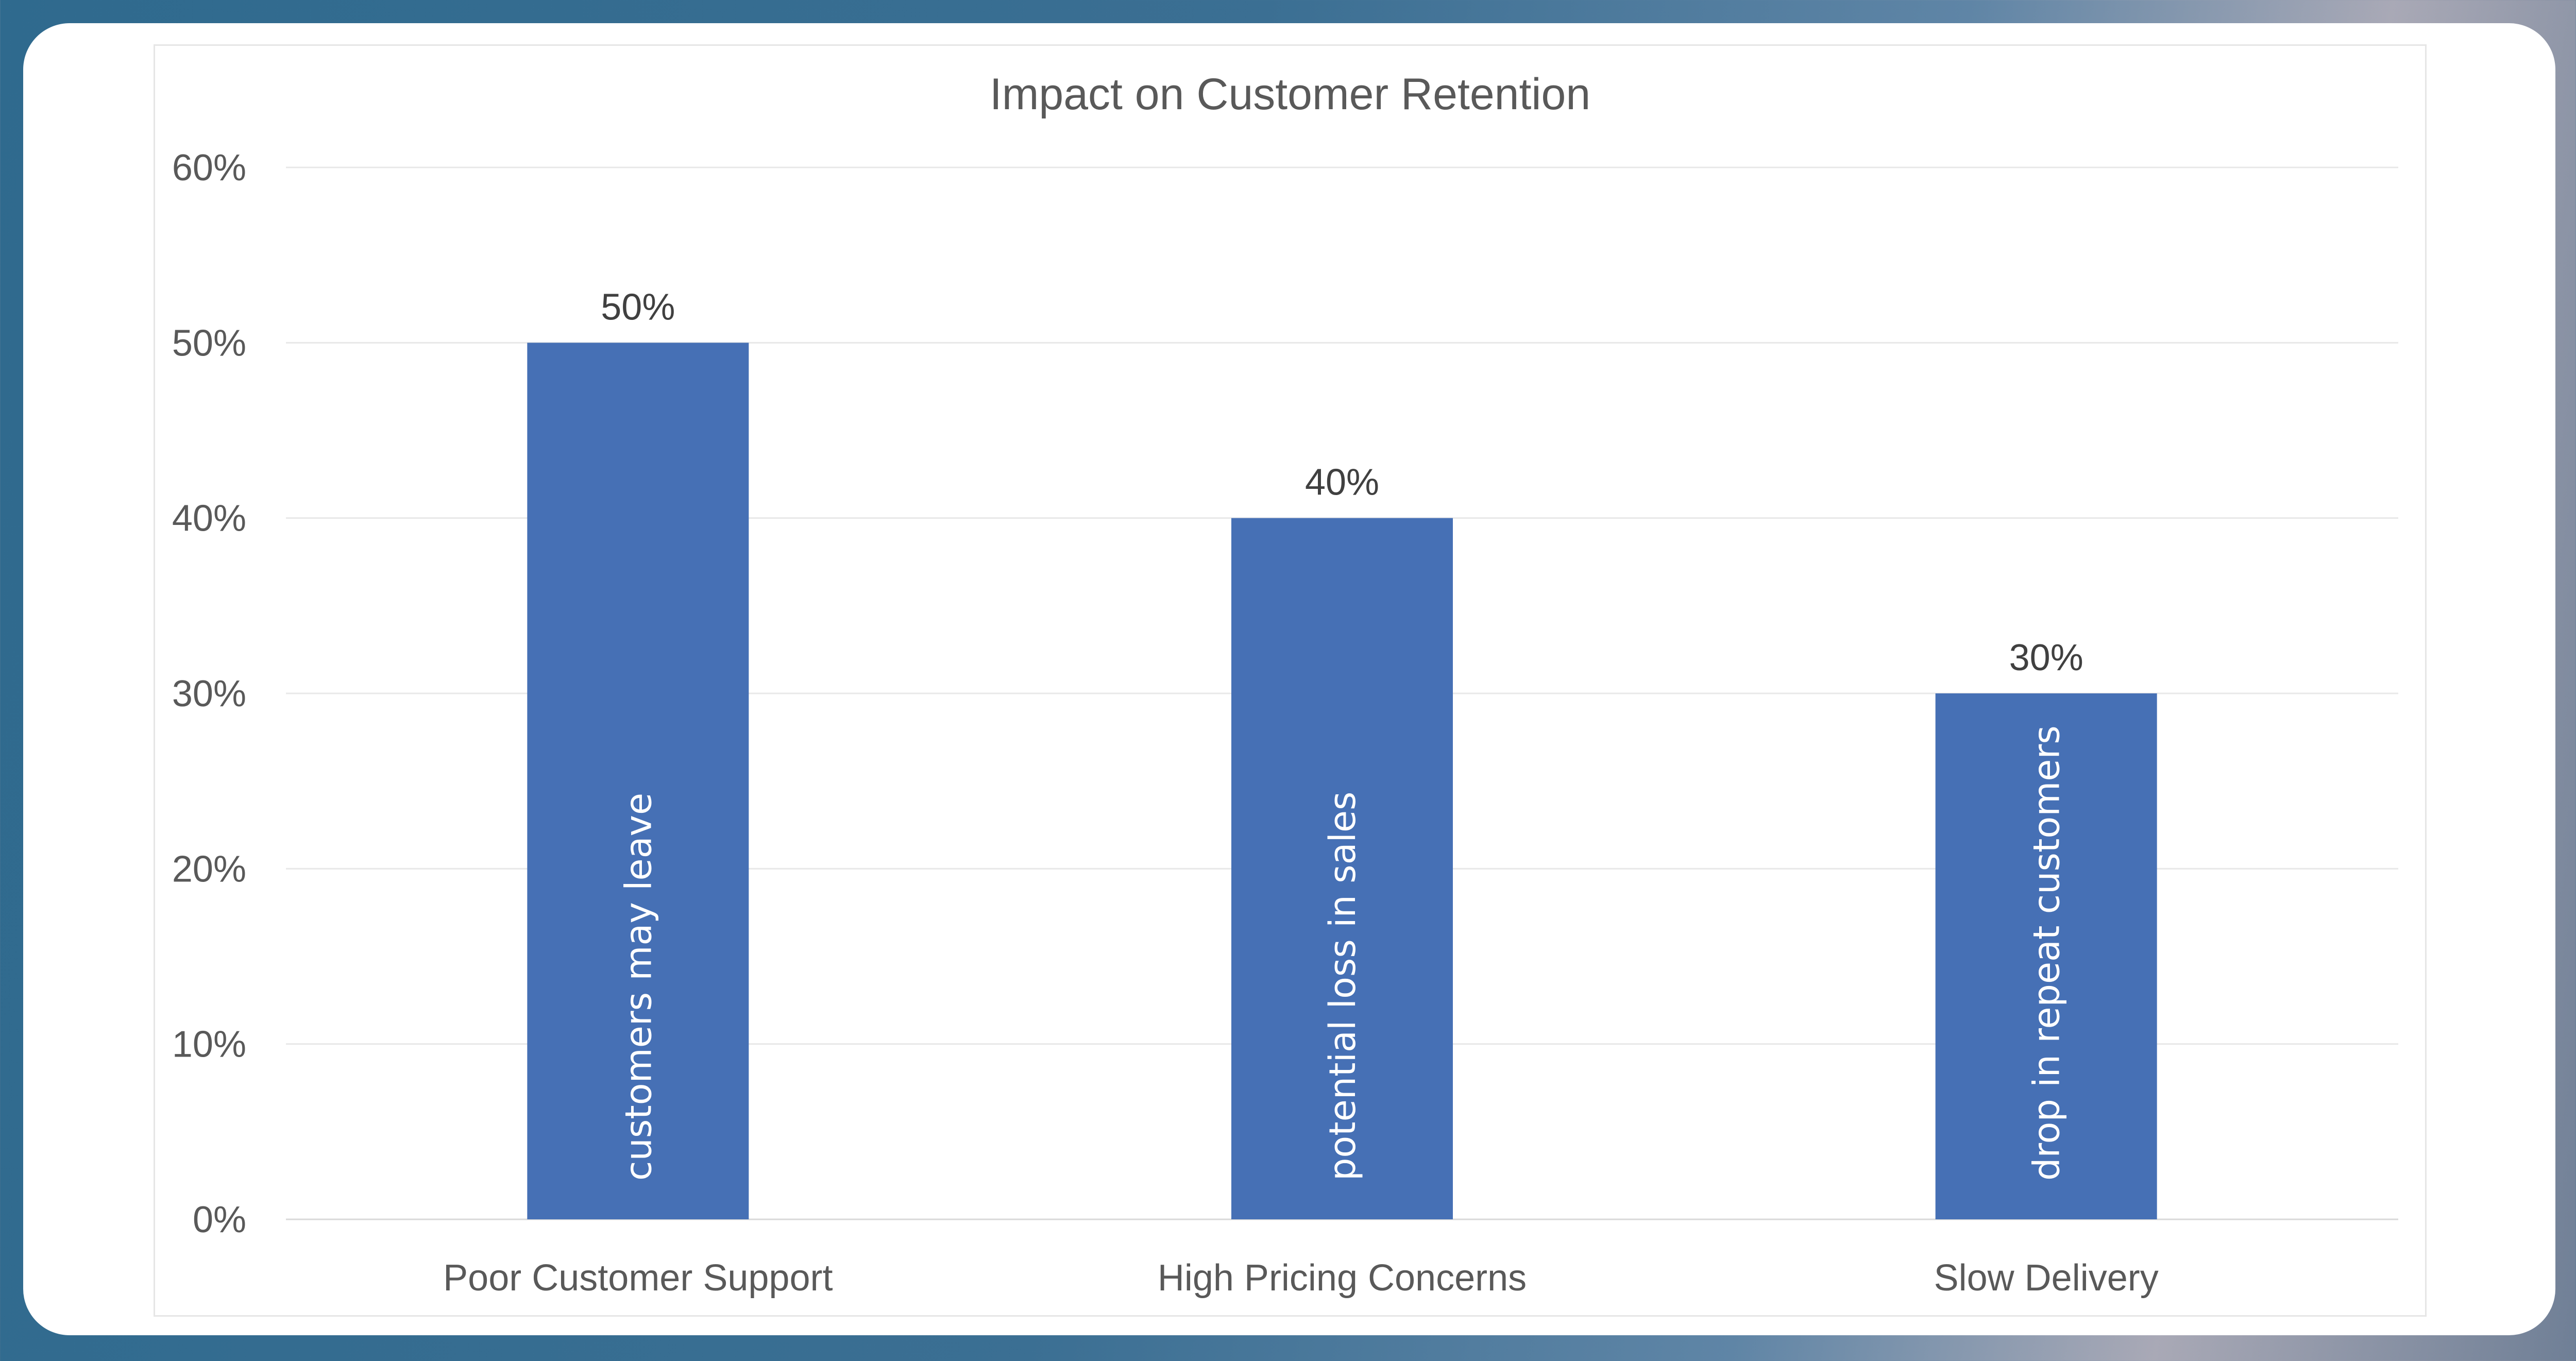  What do you see at coordinates (1290, 94) in the screenshot?
I see `chart-title: Impact on Customer Retention` at bounding box center [1290, 94].